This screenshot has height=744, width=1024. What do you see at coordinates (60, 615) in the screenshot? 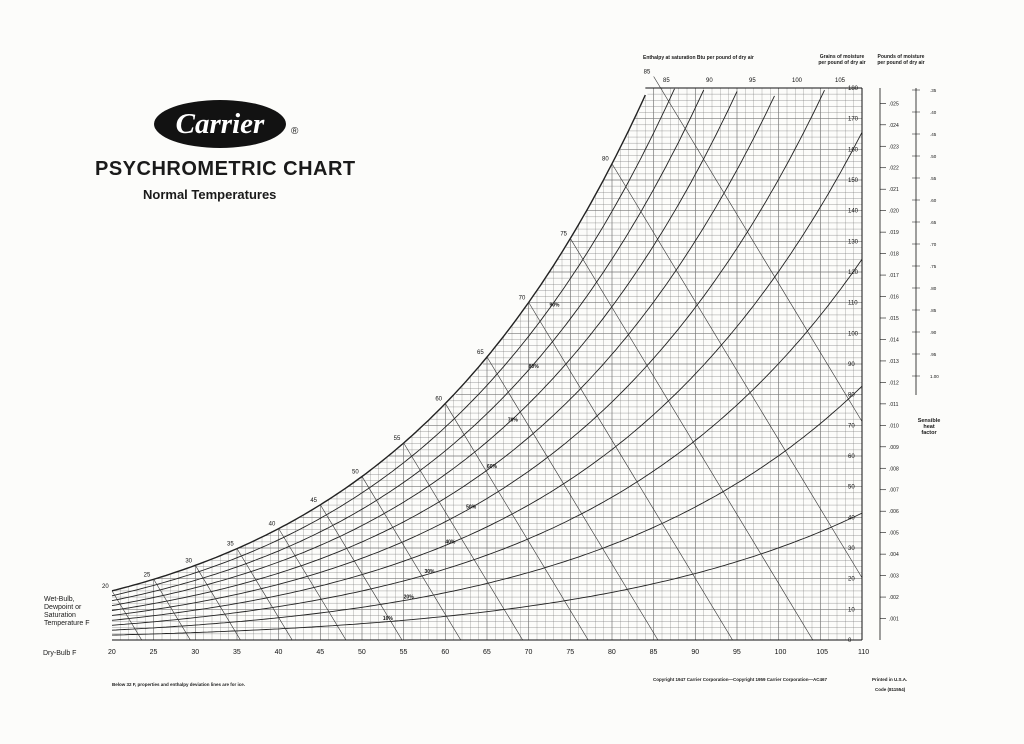
I see `wet-bulb-label-line3: Saturation` at bounding box center [60, 615].